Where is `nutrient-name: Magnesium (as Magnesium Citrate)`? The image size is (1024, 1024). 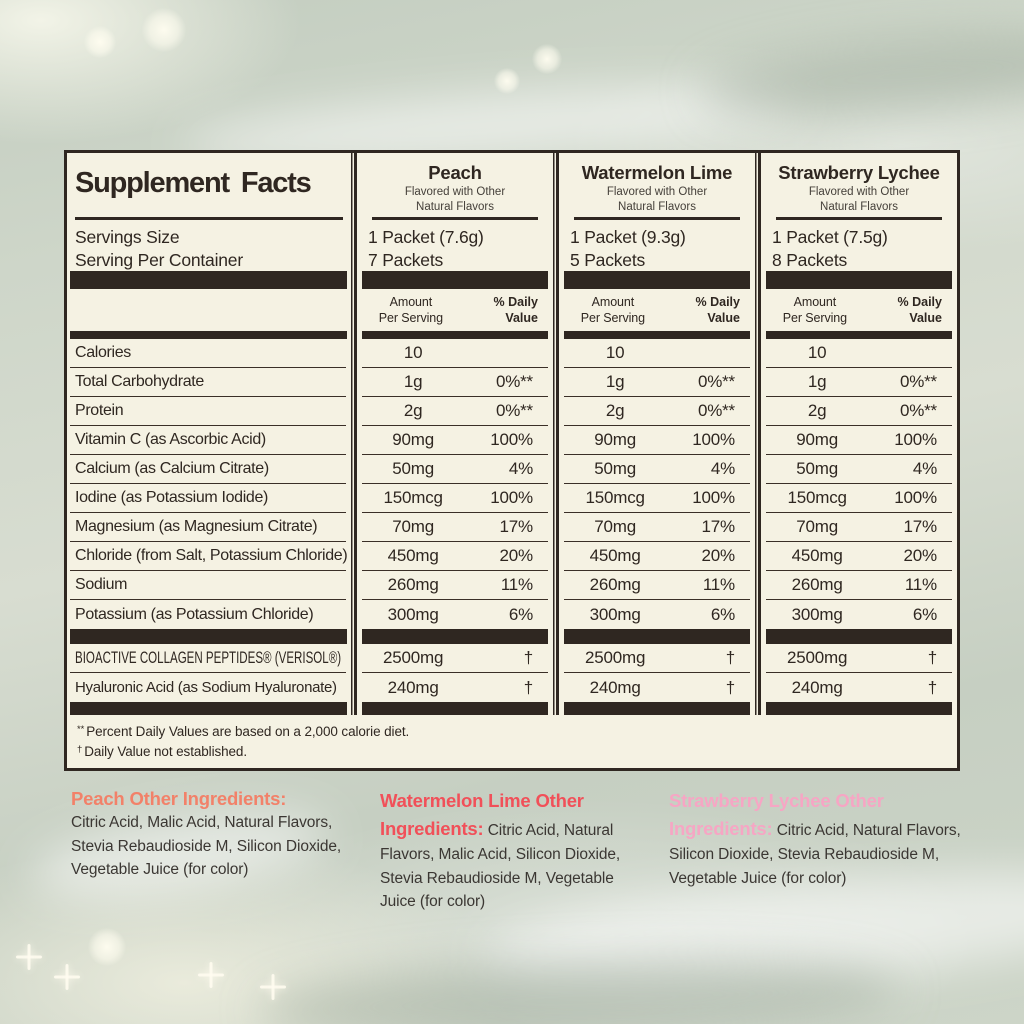
nutrient-name: Magnesium (as Magnesium Citrate) is located at coordinates (196, 526).